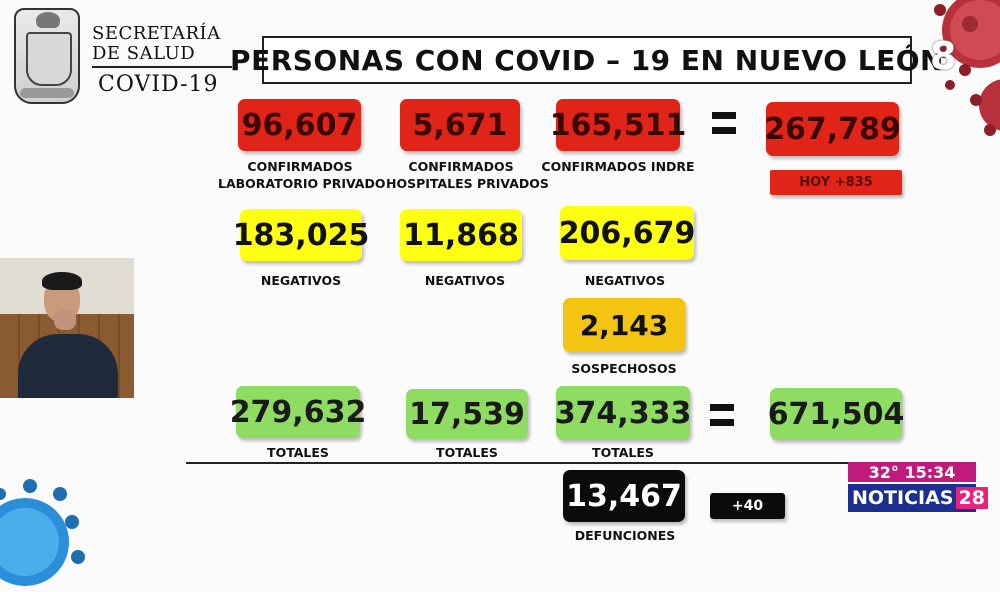 Image resolution: width=1000 pixels, height=592 pixels. Describe the element at coordinates (624, 325) in the screenshot. I see `suspects-value: 2,143` at that location.